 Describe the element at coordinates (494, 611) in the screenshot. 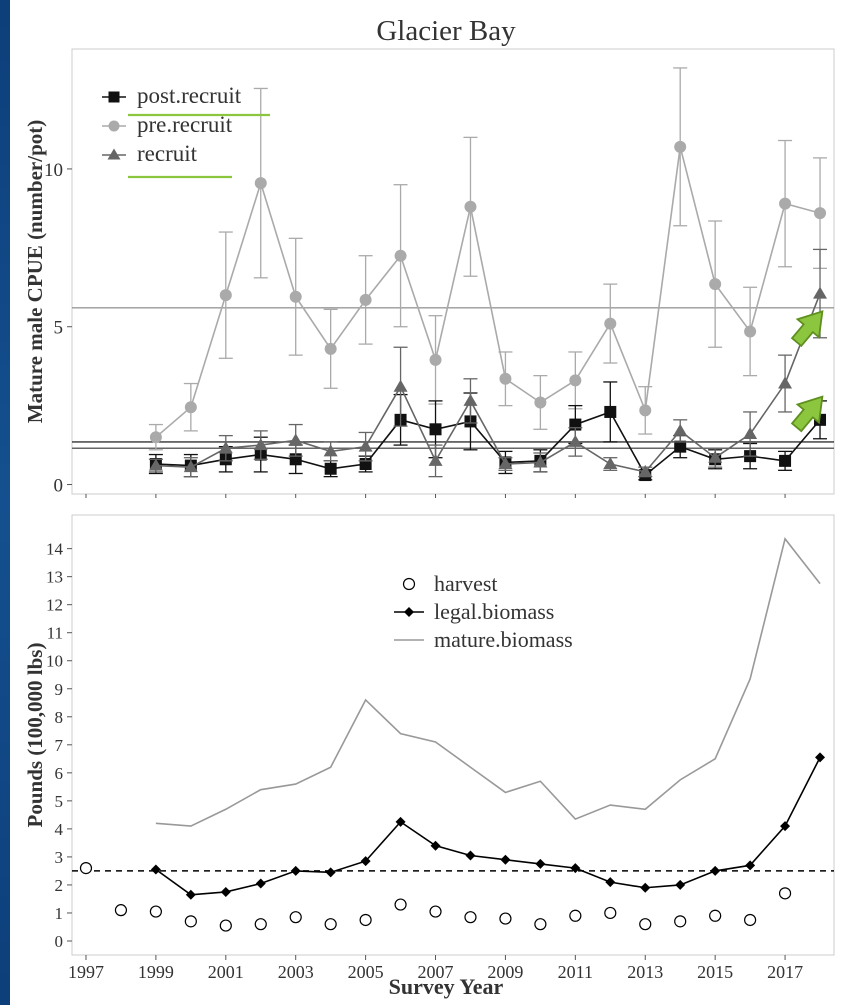

I see `legend-label: legal.biomass` at that location.